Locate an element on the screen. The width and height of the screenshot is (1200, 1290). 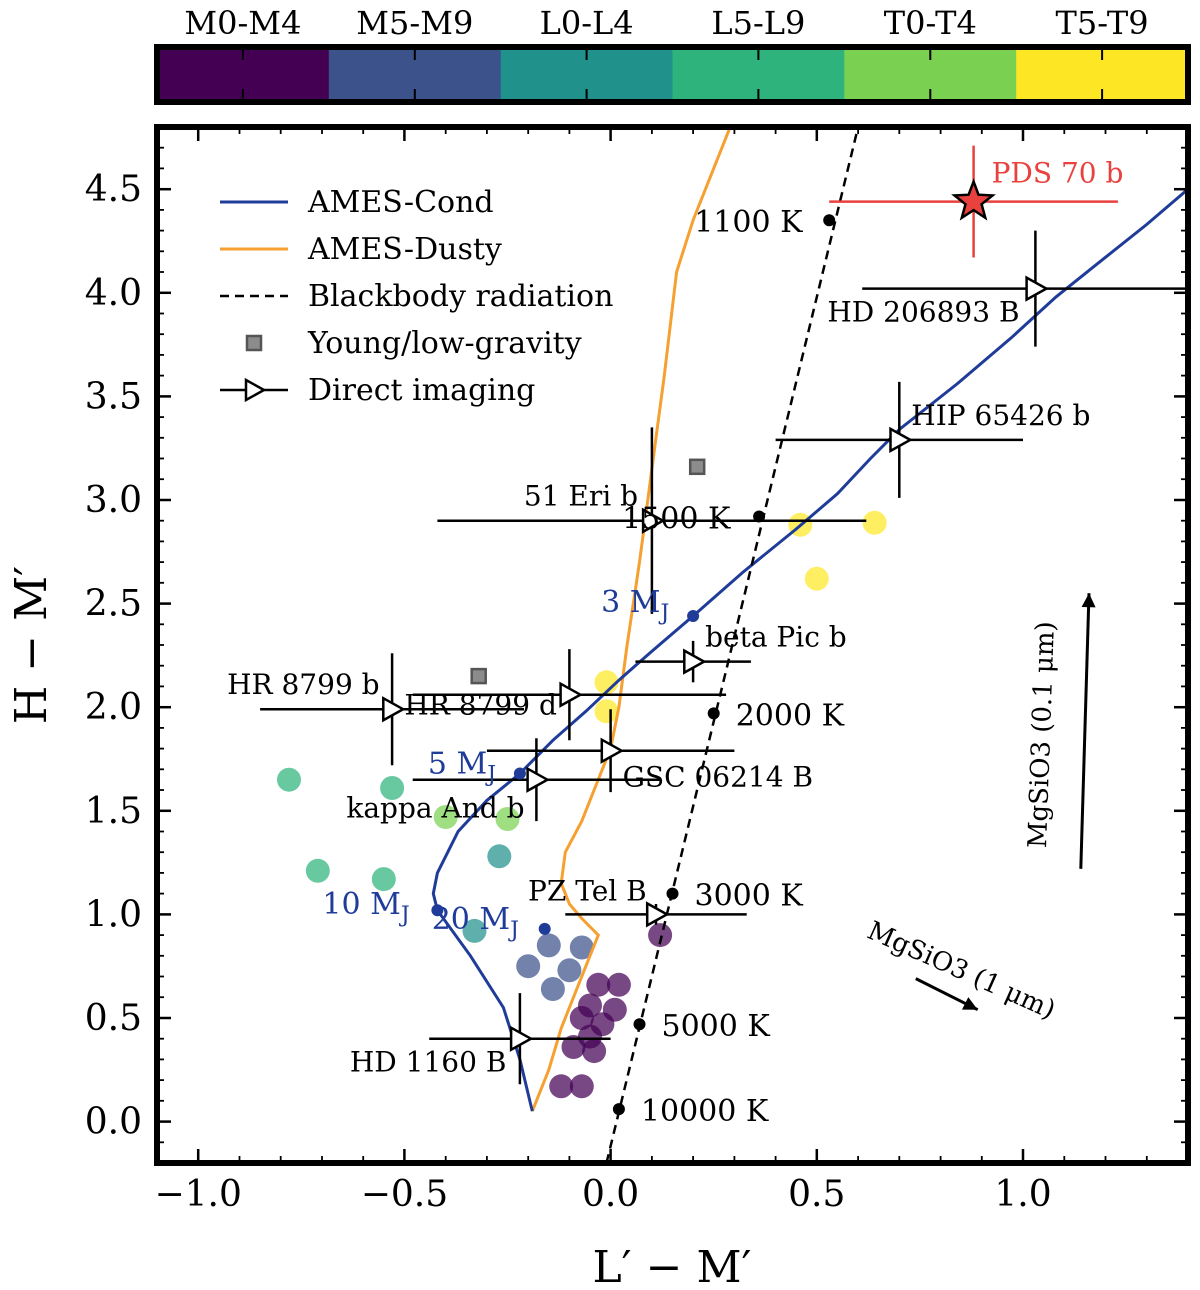
reddening-vector-head is located at coordinates (970, 1003).